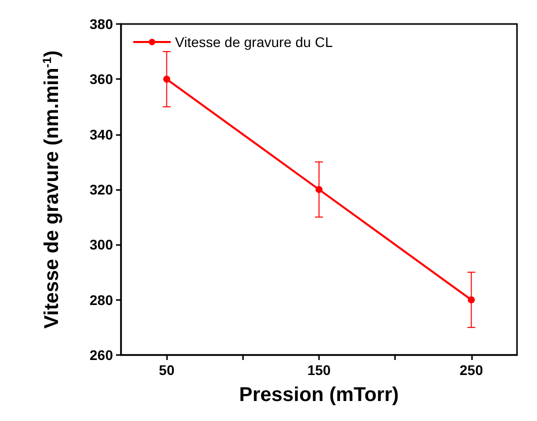 This screenshot has width=537, height=421. What do you see at coordinates (102, 134) in the screenshot?
I see `y-tick-label: 340` at bounding box center [102, 134].